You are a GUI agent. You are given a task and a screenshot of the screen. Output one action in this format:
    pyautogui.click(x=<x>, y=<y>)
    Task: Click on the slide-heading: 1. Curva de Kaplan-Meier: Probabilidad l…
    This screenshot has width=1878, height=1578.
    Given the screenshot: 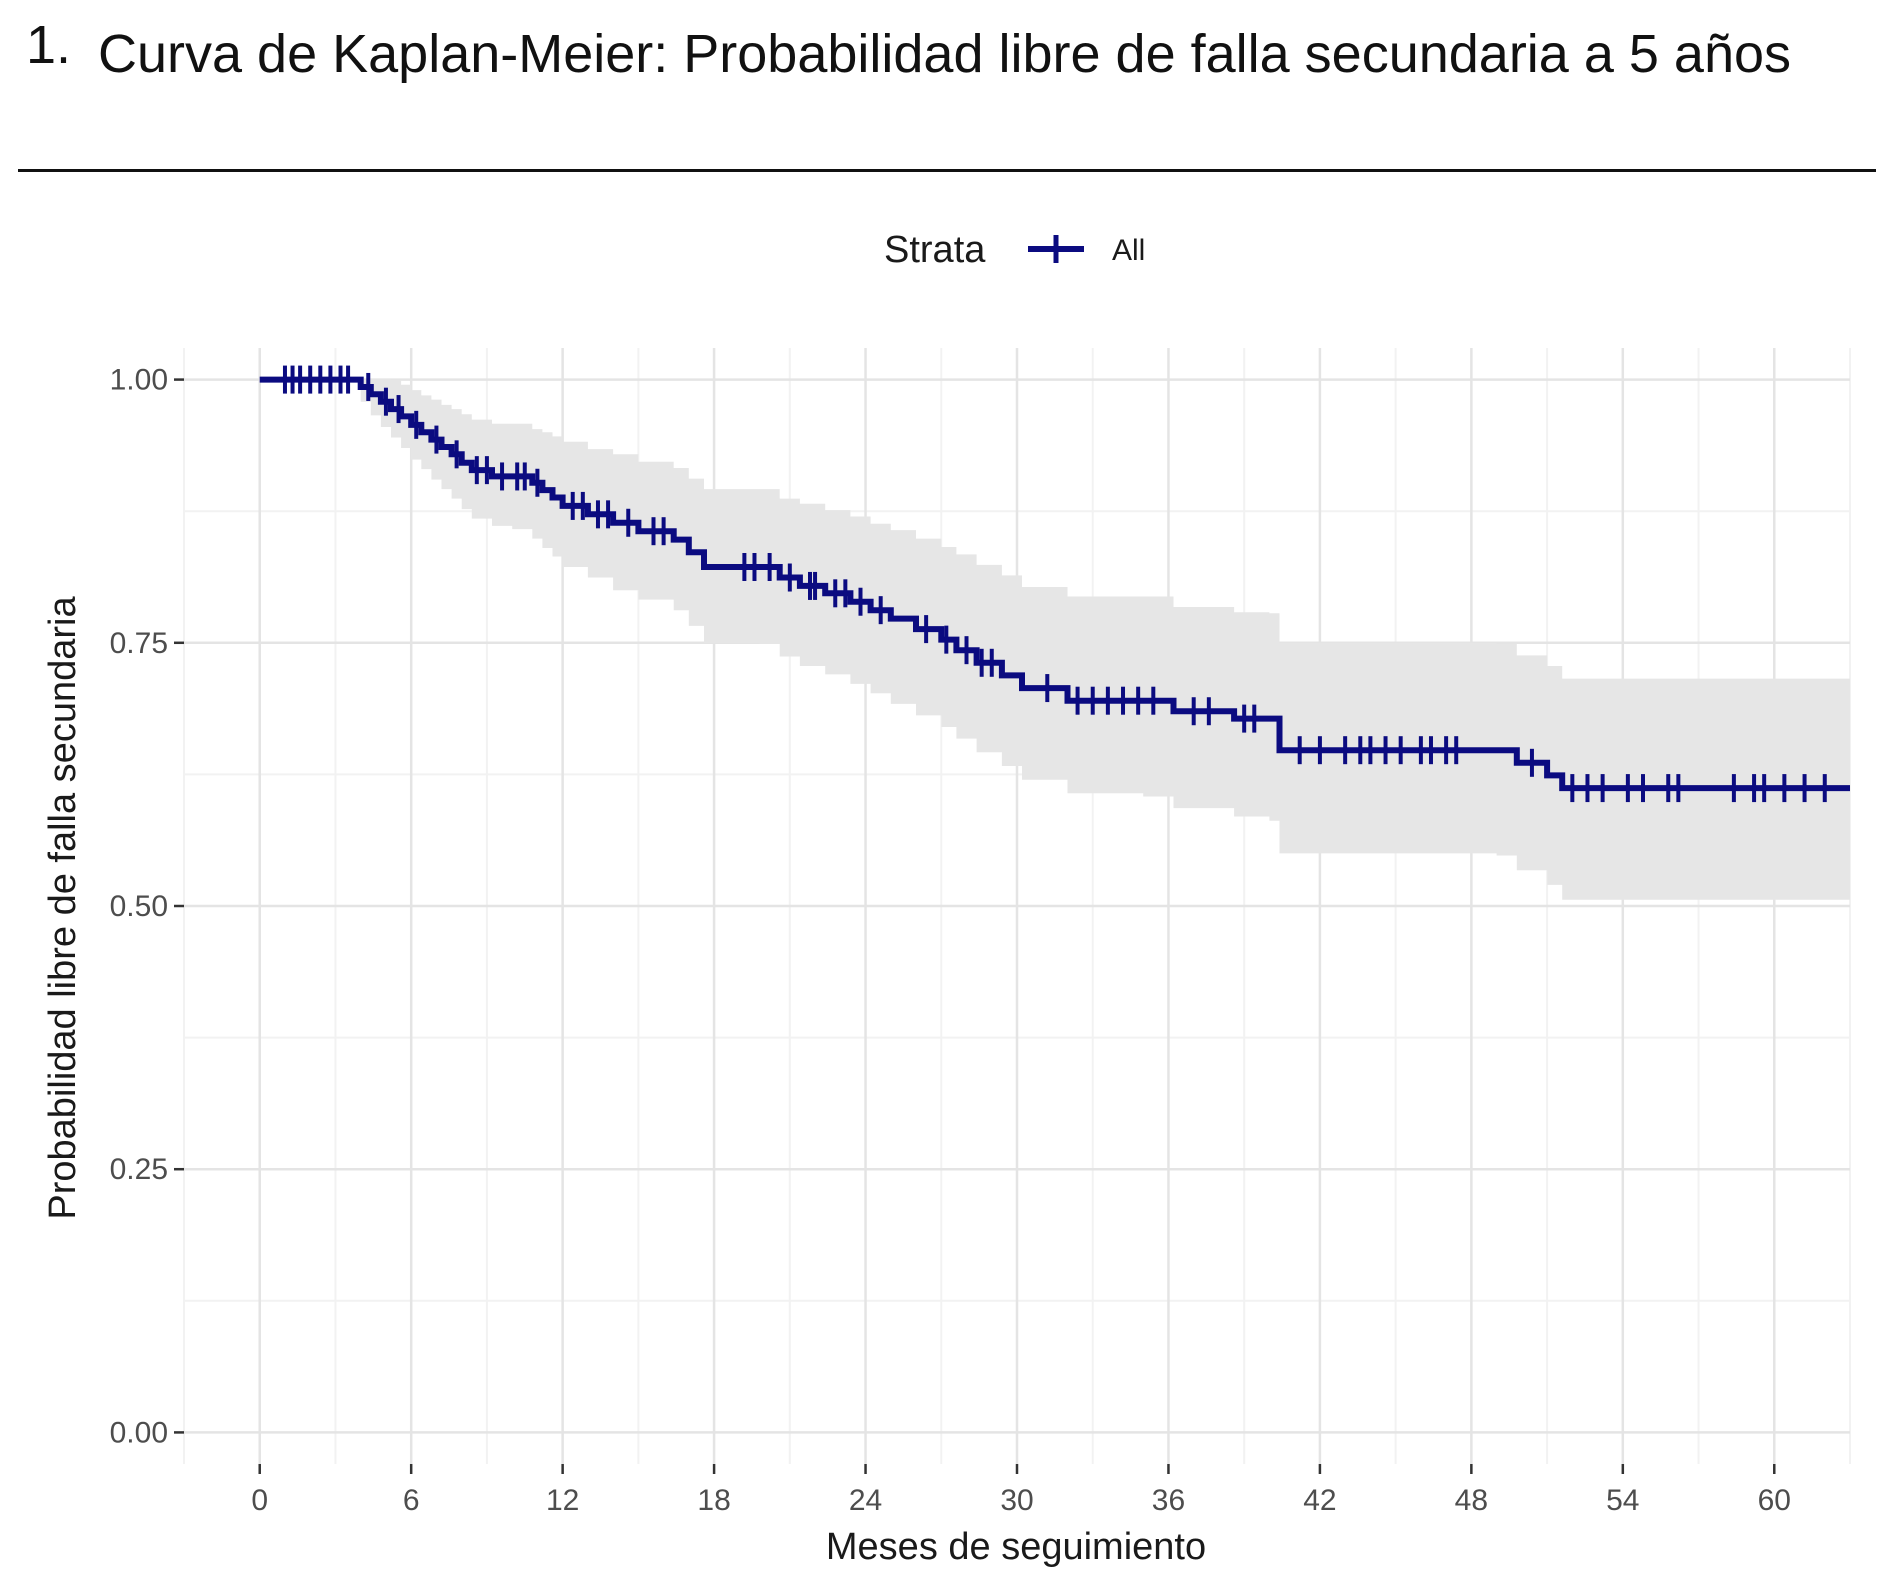 What is the action you would take?
    pyautogui.click(x=939, y=86)
    